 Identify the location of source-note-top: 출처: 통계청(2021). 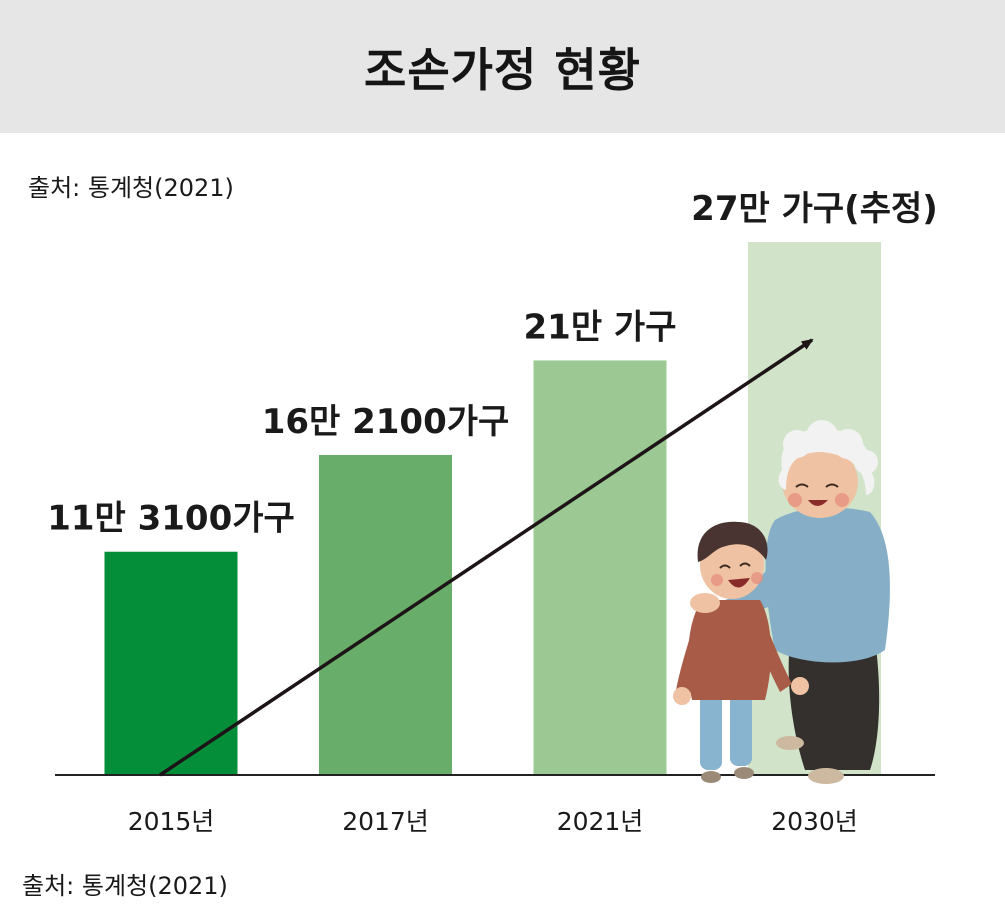
(131, 188).